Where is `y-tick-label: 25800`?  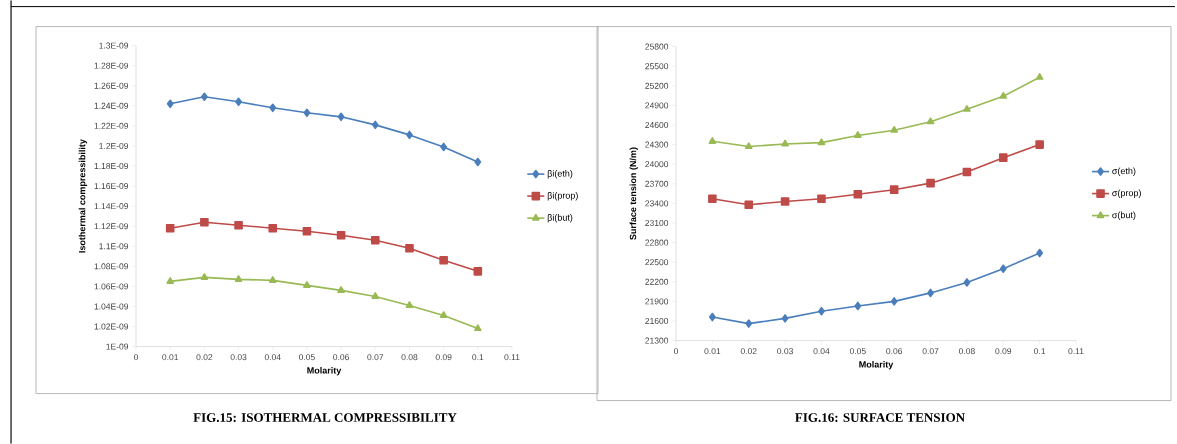
y-tick-label: 25800 is located at coordinates (657, 46).